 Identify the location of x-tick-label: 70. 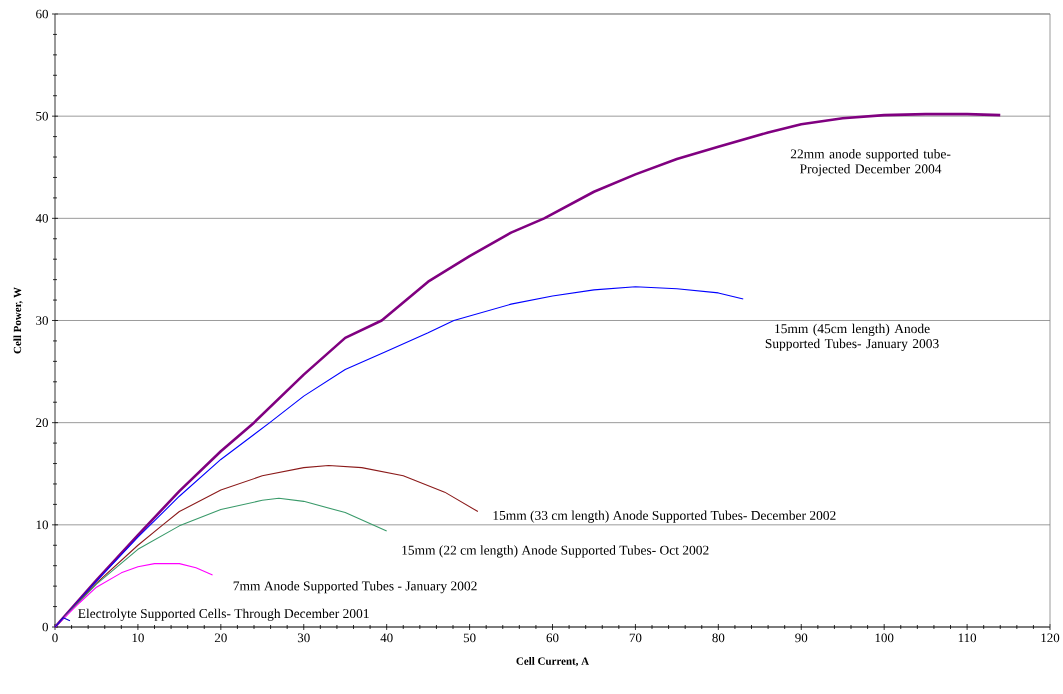
(635, 638).